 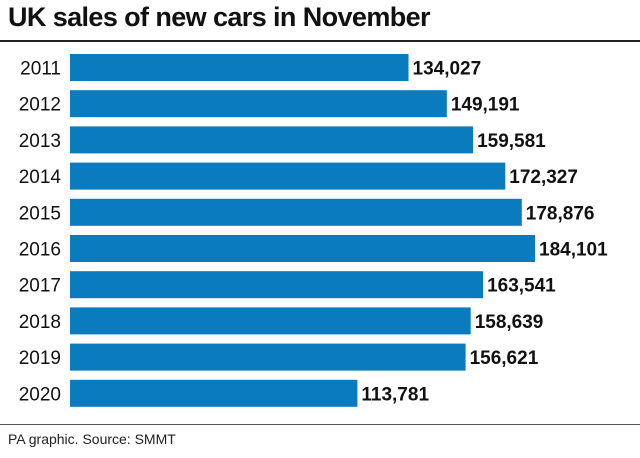 What do you see at coordinates (40, 213) in the screenshot?
I see `category-label-2015: 2015` at bounding box center [40, 213].